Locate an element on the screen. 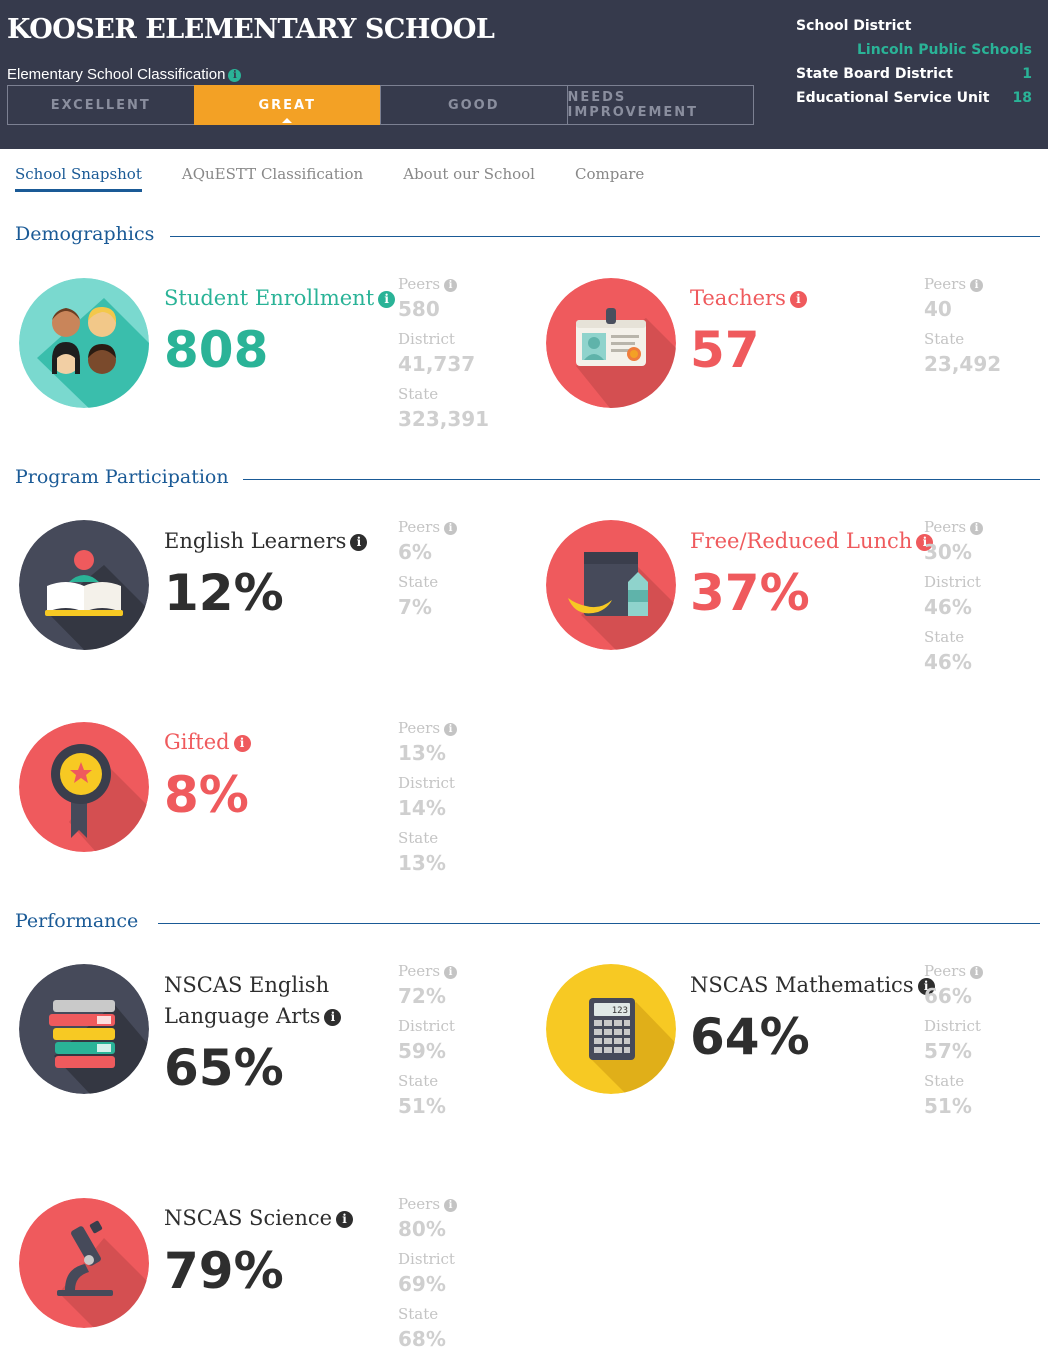 The width and height of the screenshot is (1048, 1358). comparison-value: 6% is located at coordinates (415, 552).